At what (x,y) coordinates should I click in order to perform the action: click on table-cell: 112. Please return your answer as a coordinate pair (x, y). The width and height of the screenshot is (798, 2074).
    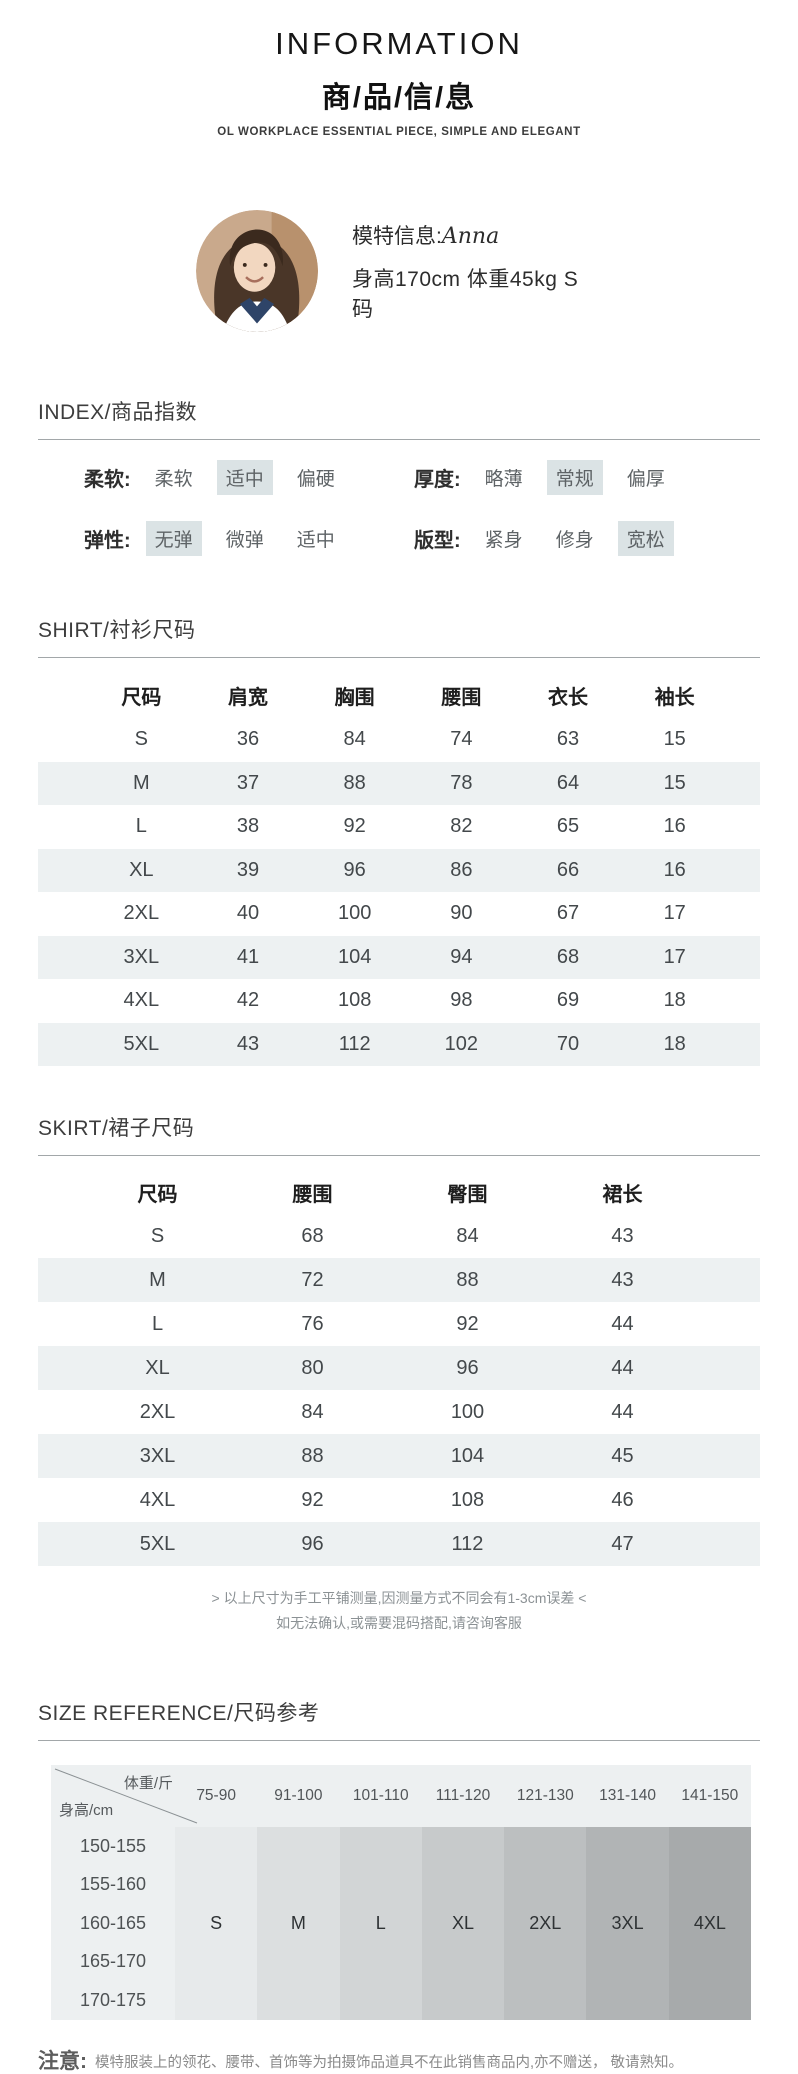
    Looking at the image, I should click on (354, 1044).